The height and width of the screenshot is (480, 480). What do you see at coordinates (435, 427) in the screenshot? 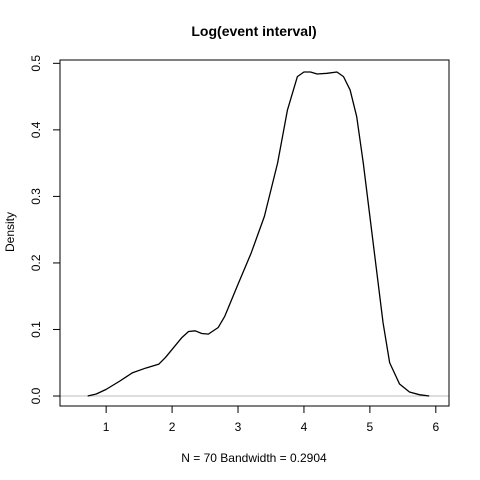
I see `x-tick-label: 6` at bounding box center [435, 427].